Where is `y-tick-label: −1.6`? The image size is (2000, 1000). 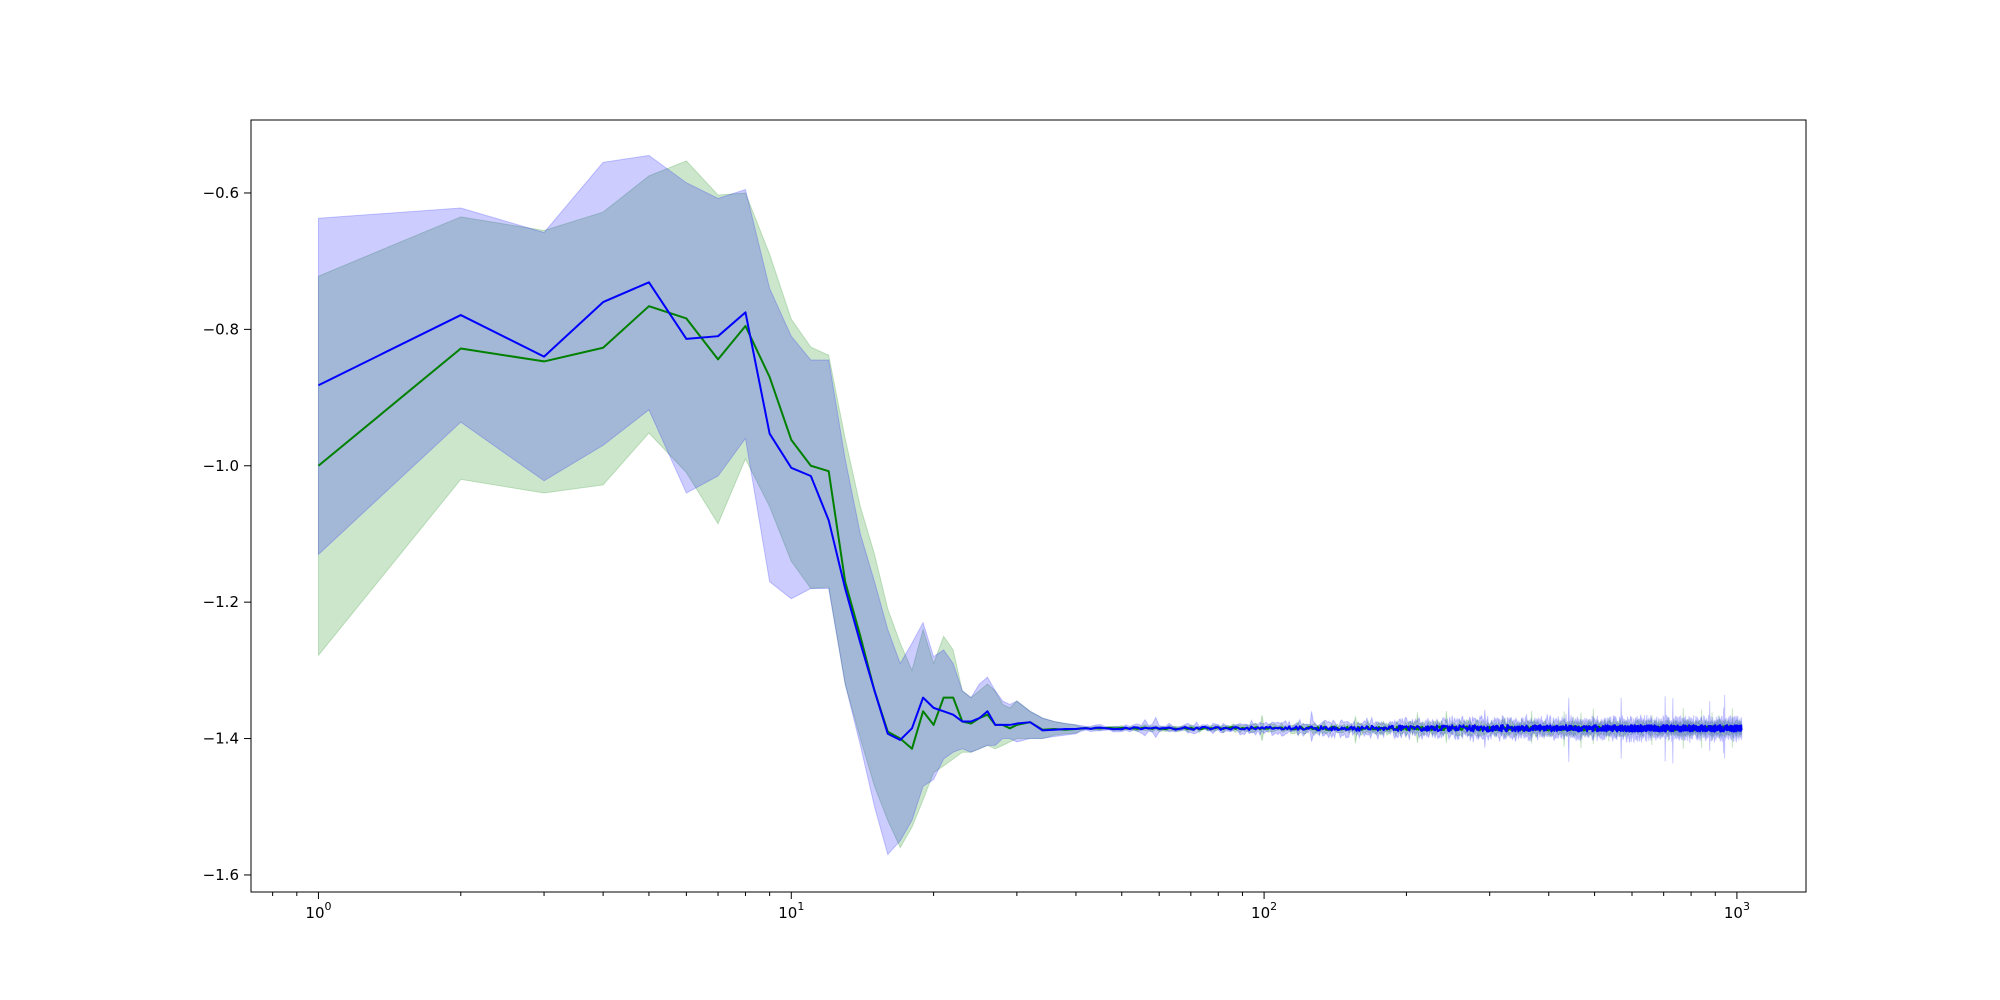
y-tick-label: −1.6 is located at coordinates (221, 875).